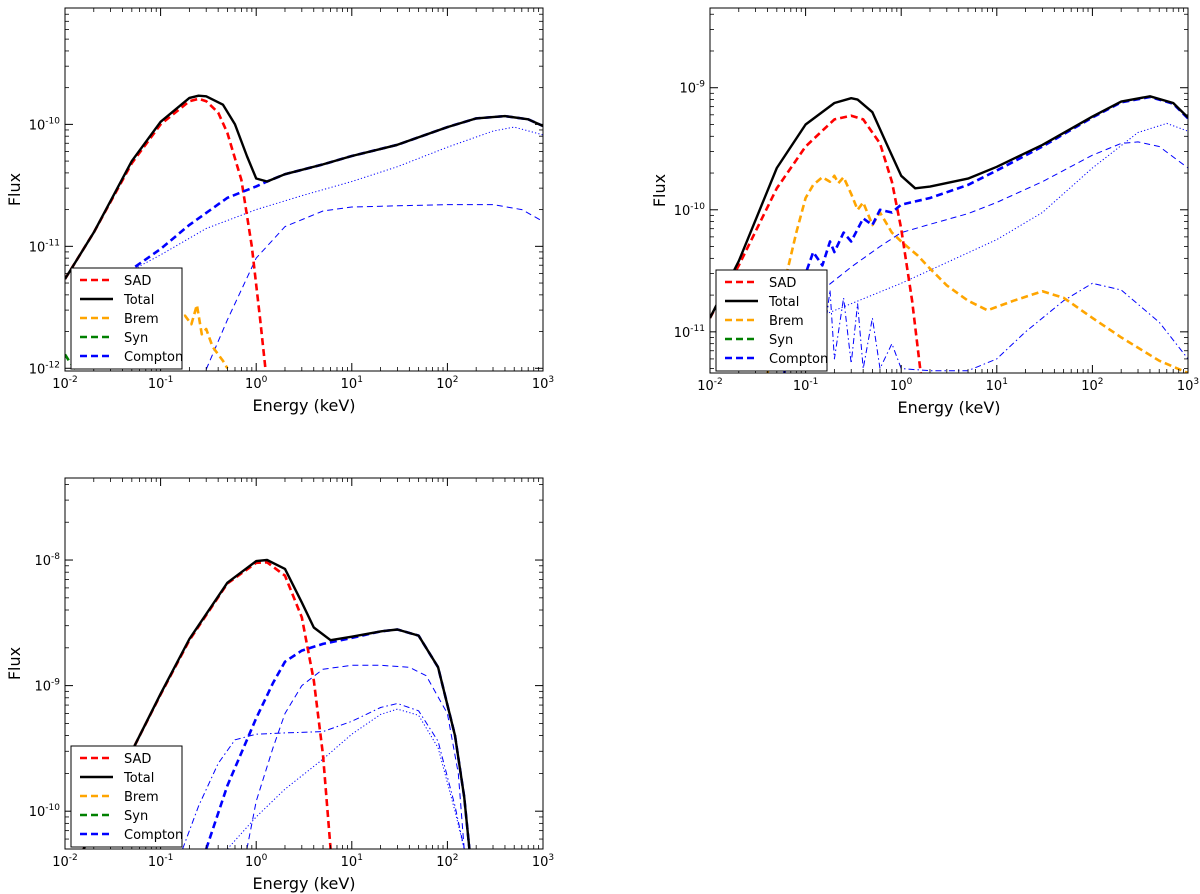  What do you see at coordinates (44, 368) in the screenshot?
I see `y-tick-label: 10⁻¹²` at bounding box center [44, 368].